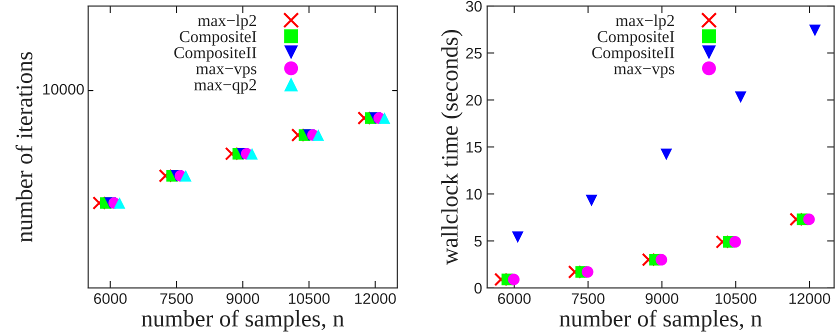 This screenshot has height=334, width=840. What do you see at coordinates (474, 194) in the screenshot?
I see `y-tick-label: 10` at bounding box center [474, 194].